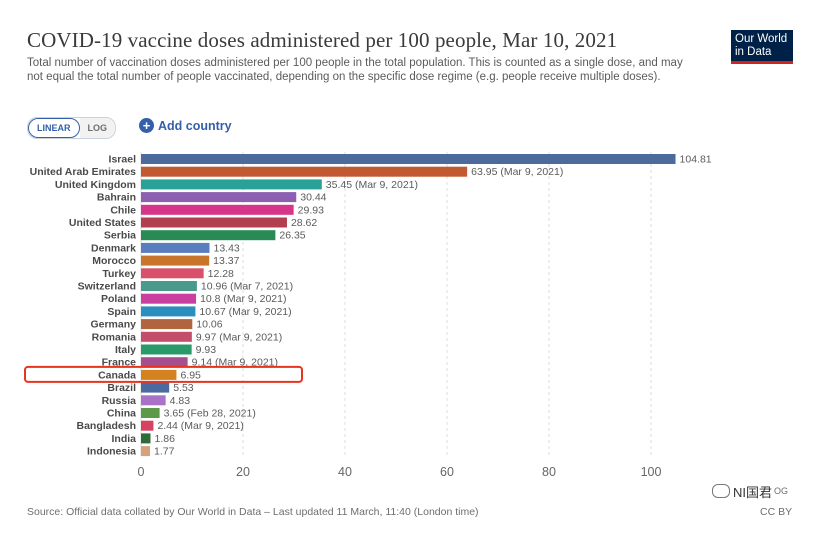 The width and height of the screenshot is (822, 544). What do you see at coordinates (54, 128) in the screenshot?
I see `linear-scale-button: LINEAR` at bounding box center [54, 128].